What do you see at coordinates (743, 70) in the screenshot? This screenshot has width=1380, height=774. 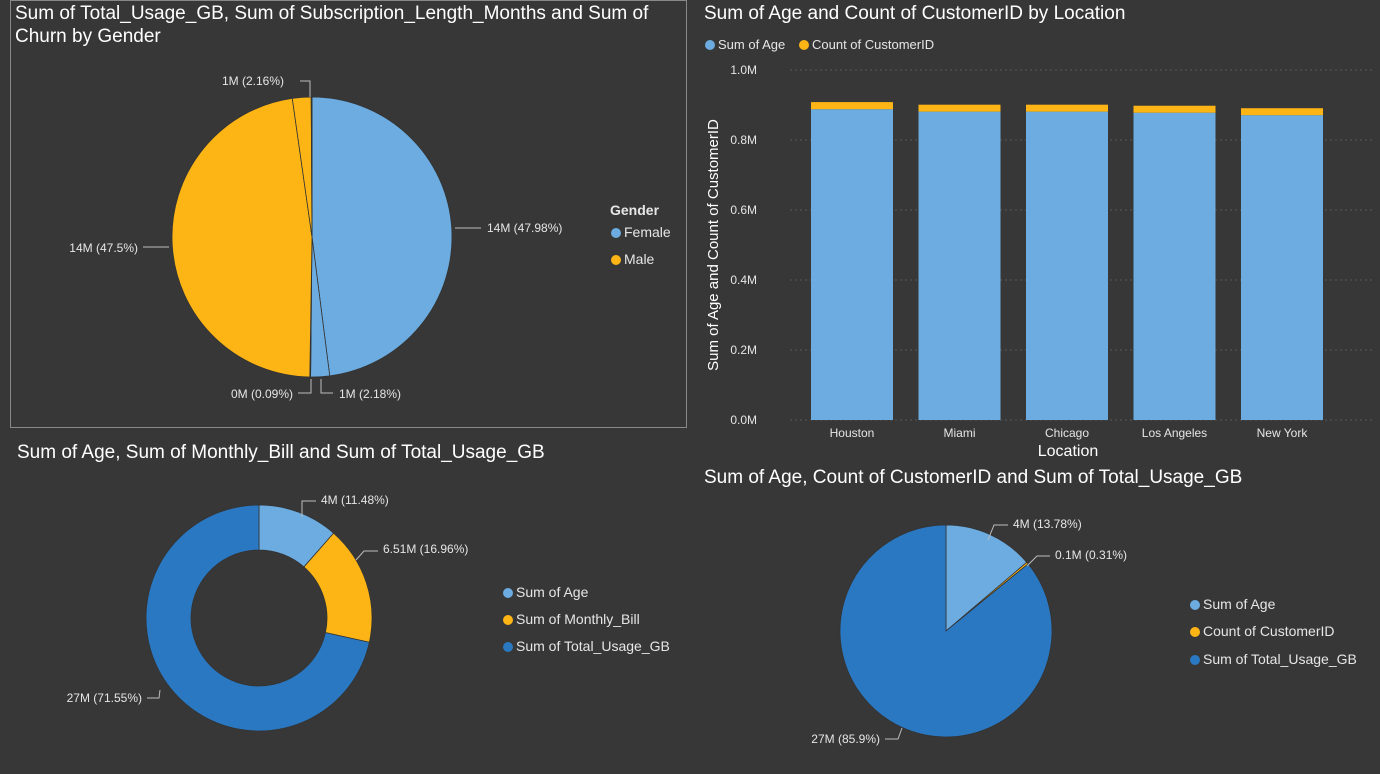 I see `y-tick-label: 1.0M` at bounding box center [743, 70].